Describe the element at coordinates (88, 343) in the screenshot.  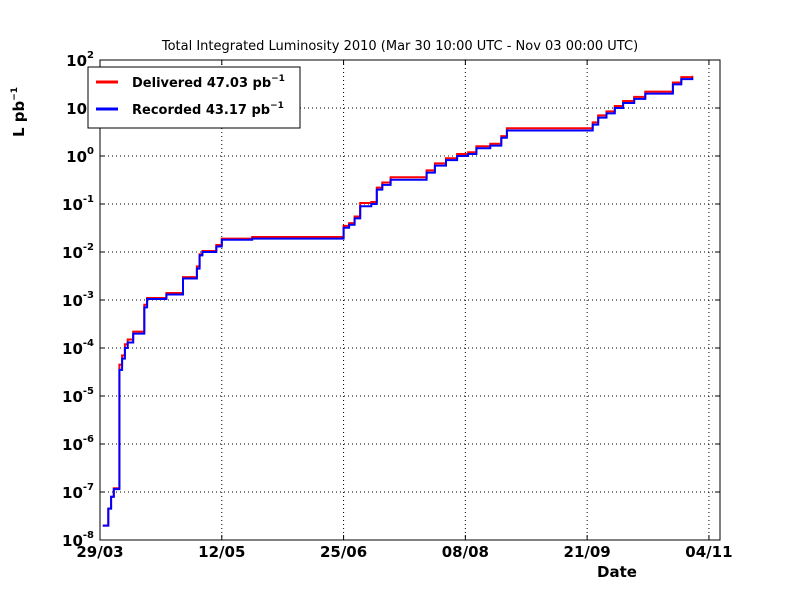
I see `y-tick-exp: -4` at that location.